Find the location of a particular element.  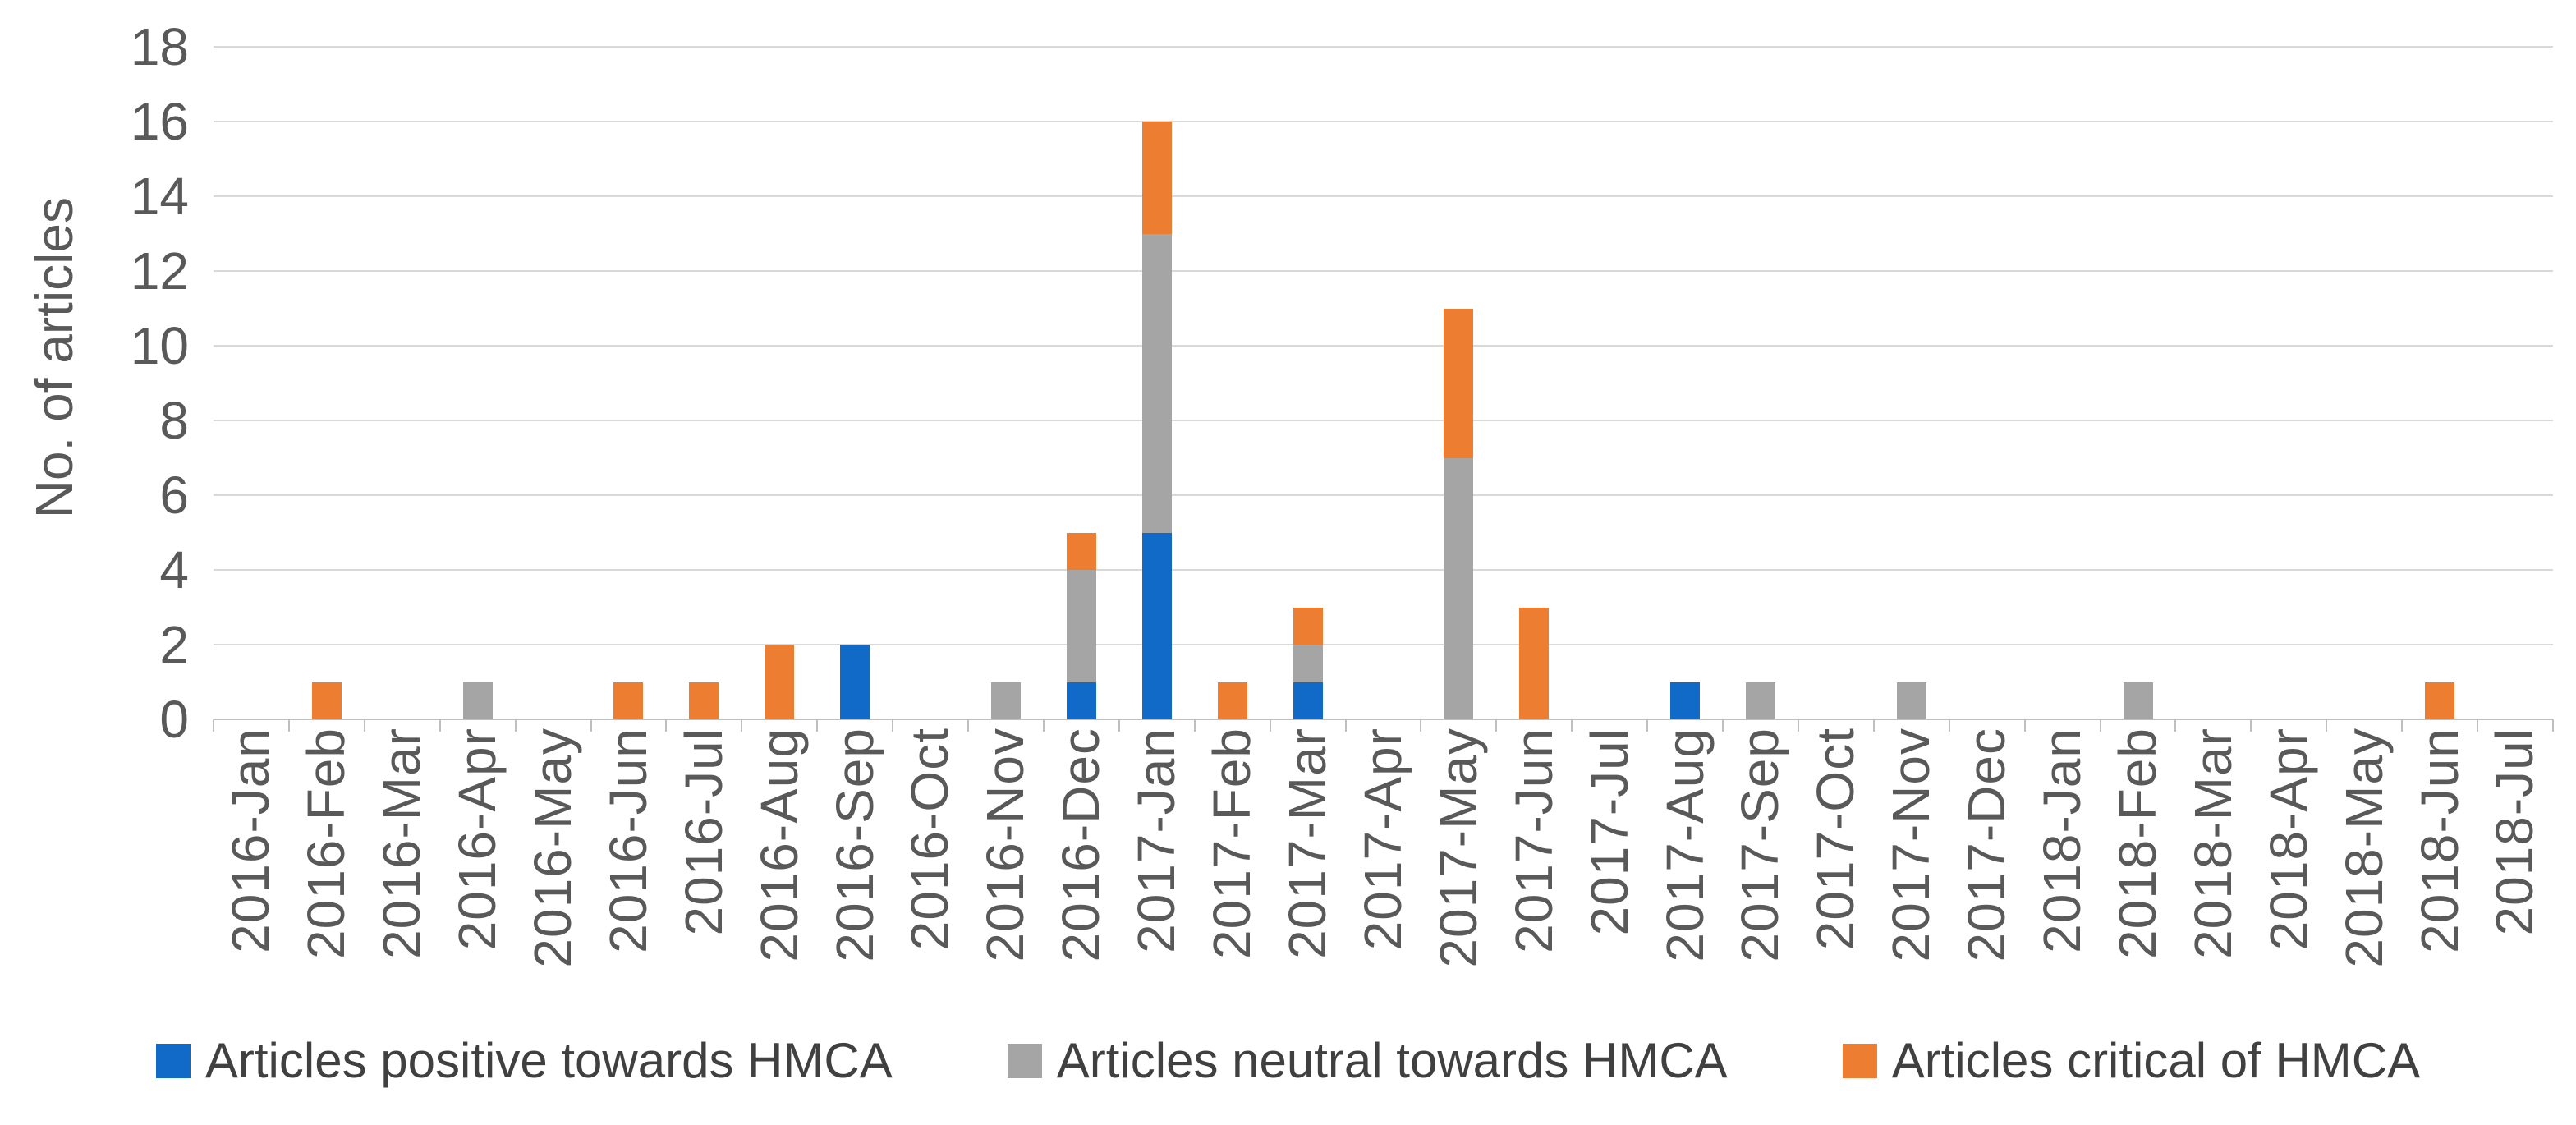

y-tick-label: 18 is located at coordinates (159, 47).